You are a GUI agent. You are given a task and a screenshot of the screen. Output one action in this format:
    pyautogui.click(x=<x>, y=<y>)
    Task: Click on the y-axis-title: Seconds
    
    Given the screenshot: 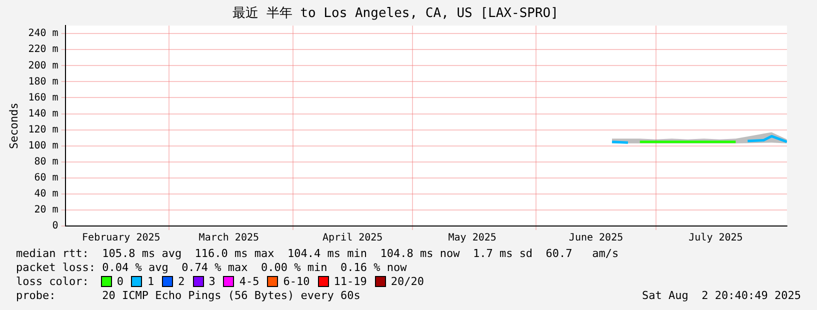 What is the action you would take?
    pyautogui.click(x=13, y=125)
    